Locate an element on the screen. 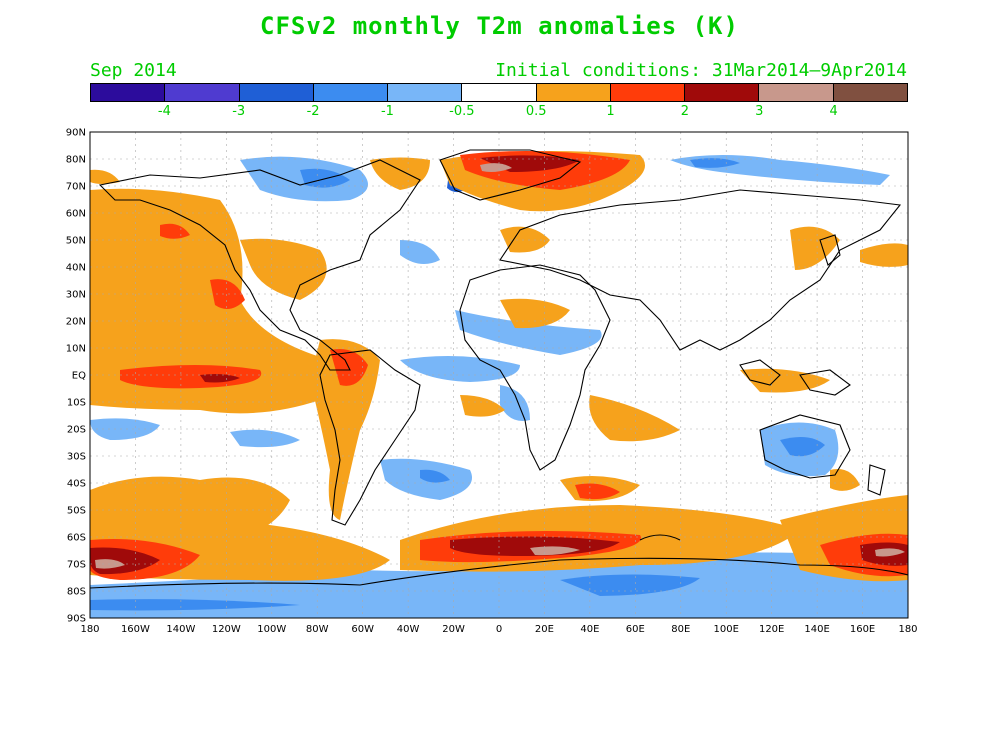  longitude-tick-label: 120E is located at coordinates (771, 629).